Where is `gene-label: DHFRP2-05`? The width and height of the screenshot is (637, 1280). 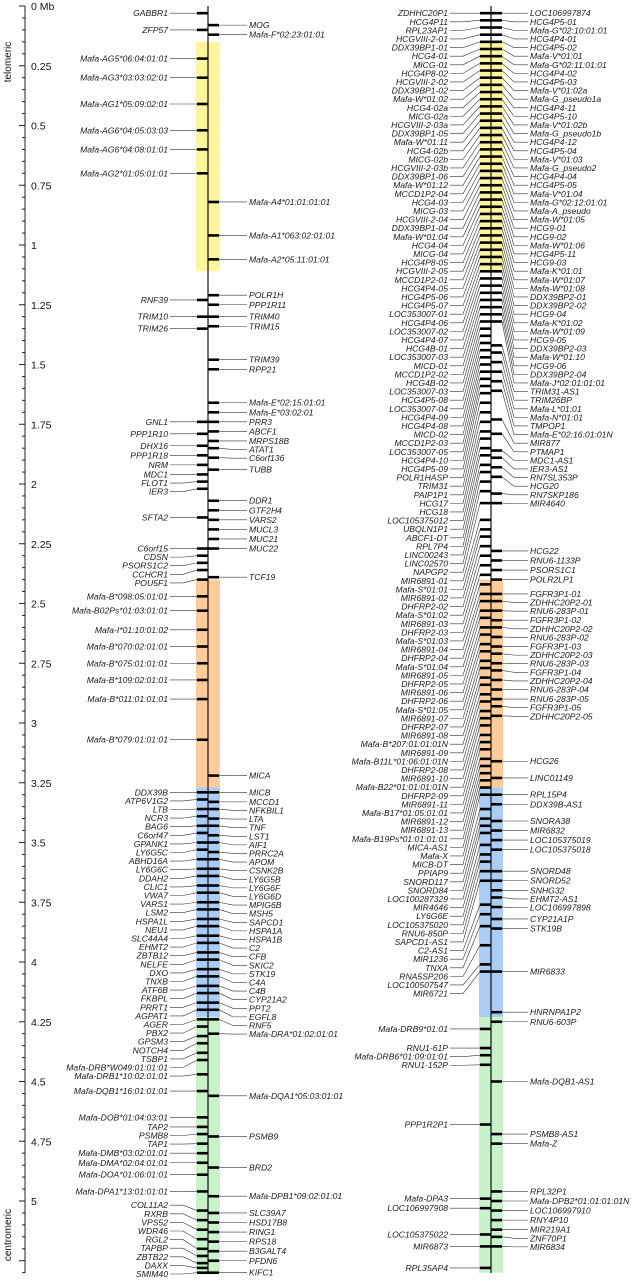
gene-label: DHFRP2-05 is located at coordinates (424, 684).